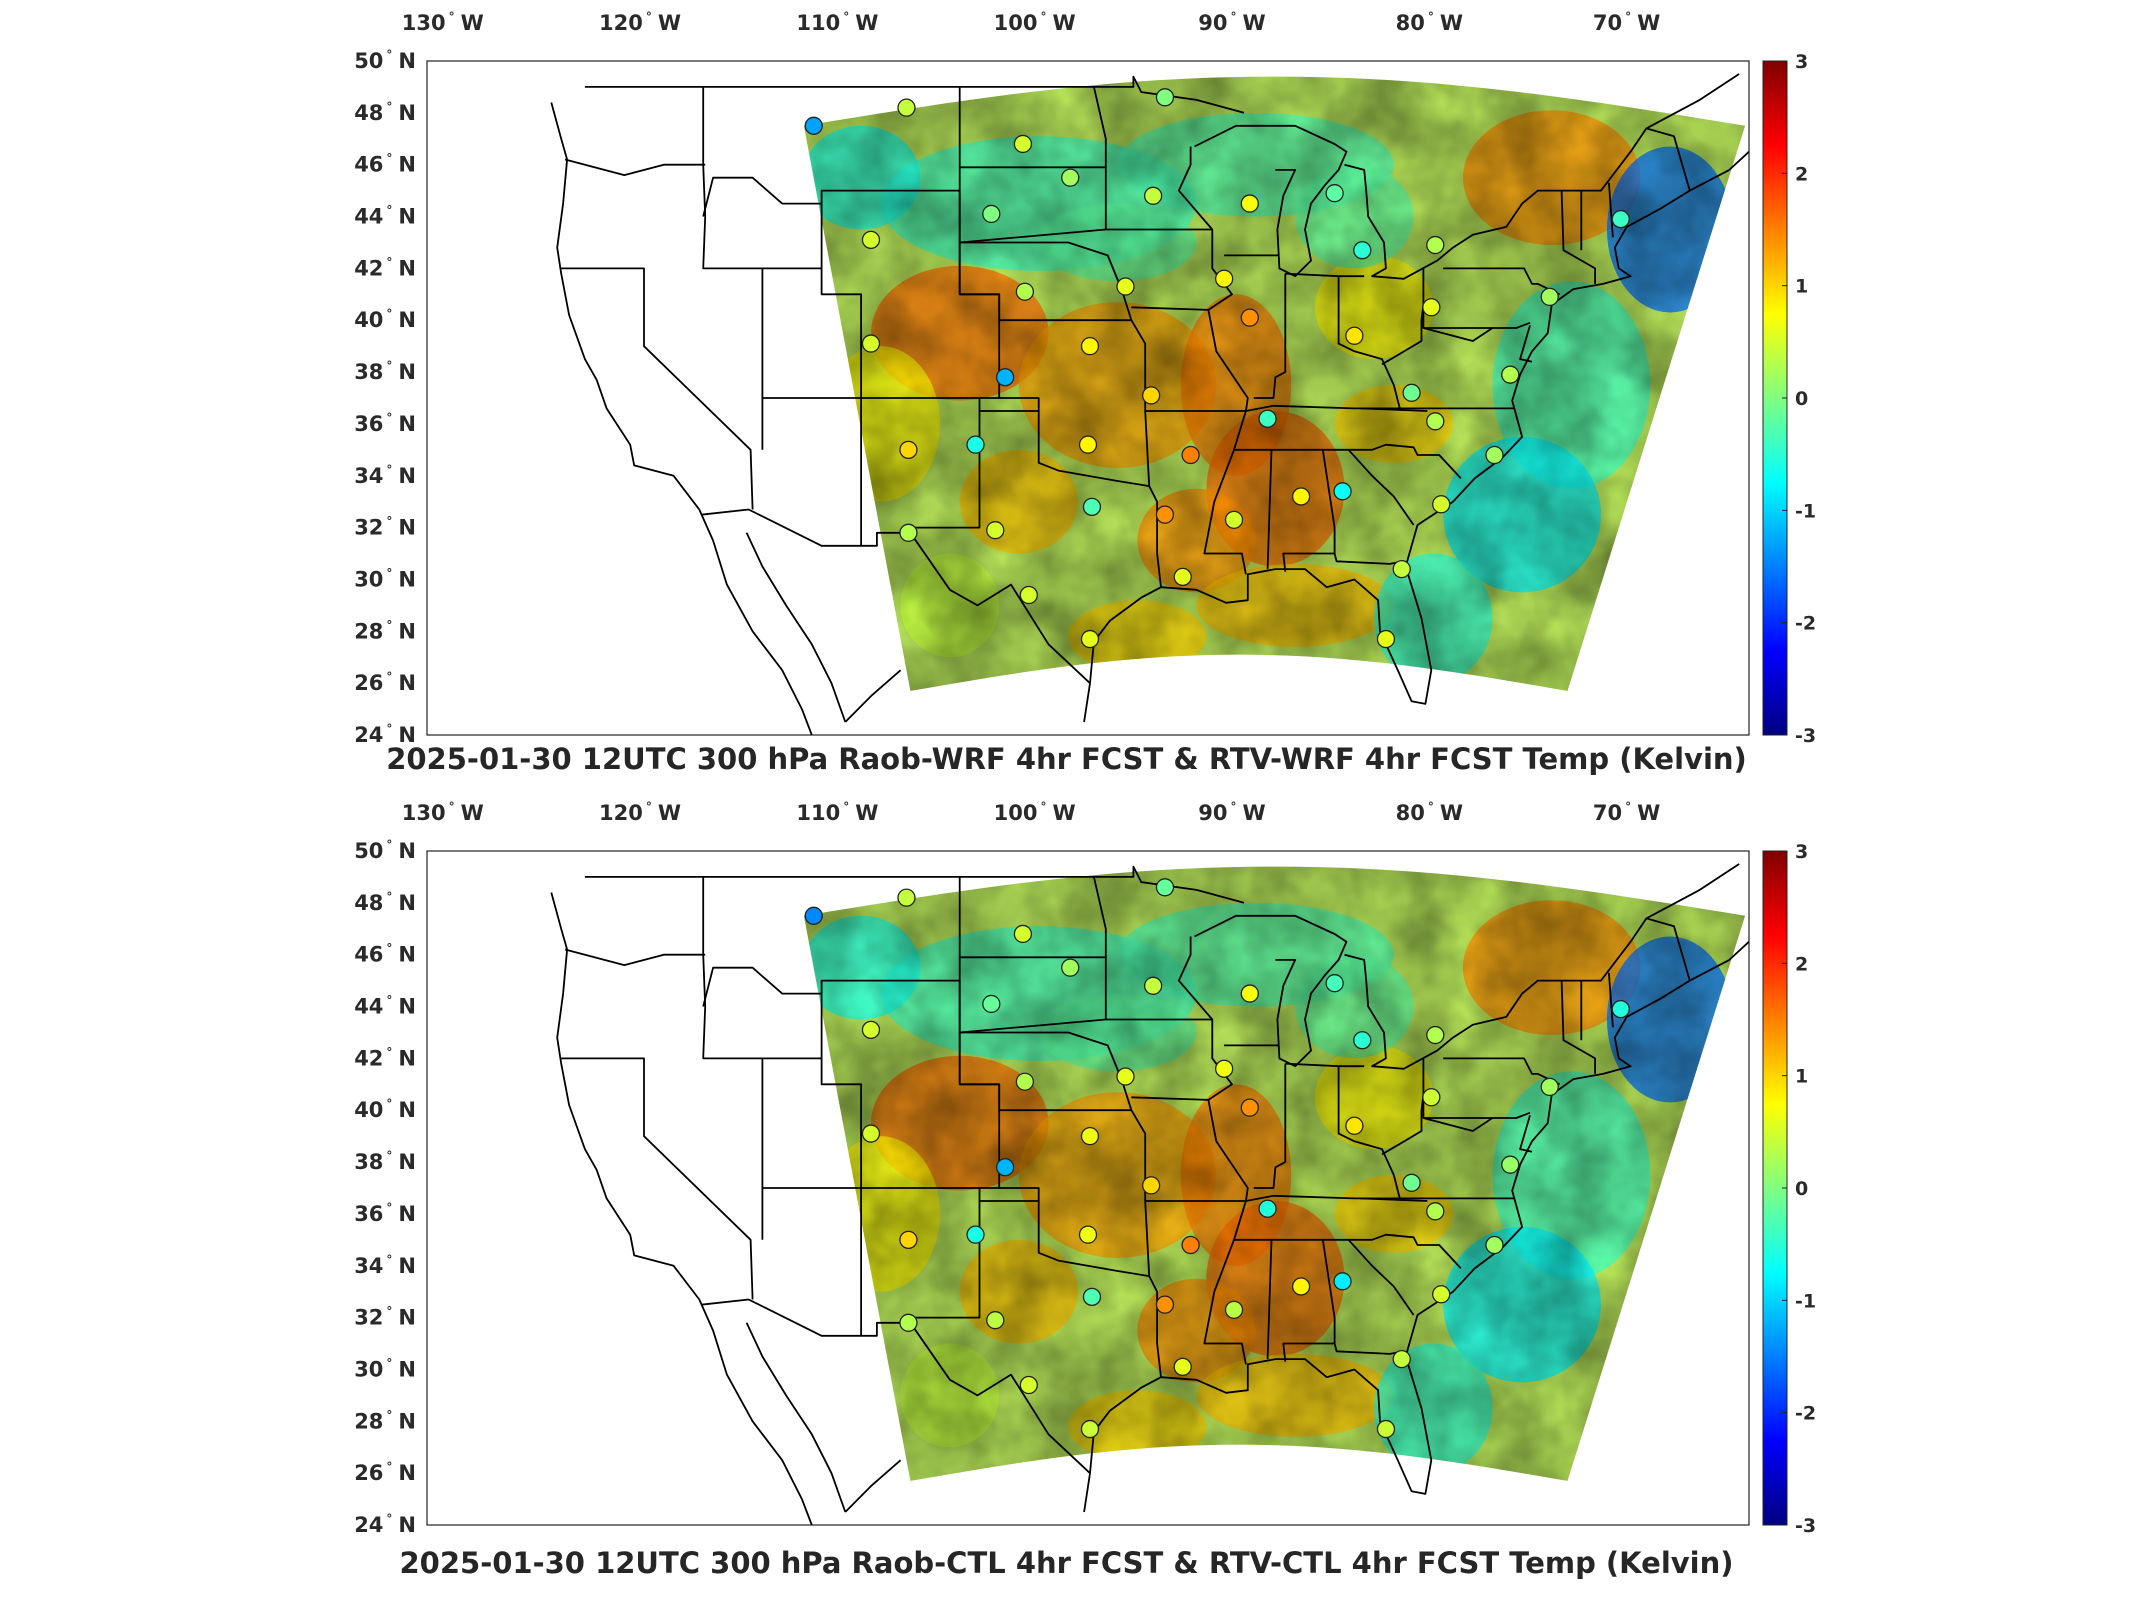 Image resolution: width=2133 pixels, height=1600 pixels. What do you see at coordinates (837, 22) in the screenshot?
I see `lon-tick-label: 110 ° W` at bounding box center [837, 22].